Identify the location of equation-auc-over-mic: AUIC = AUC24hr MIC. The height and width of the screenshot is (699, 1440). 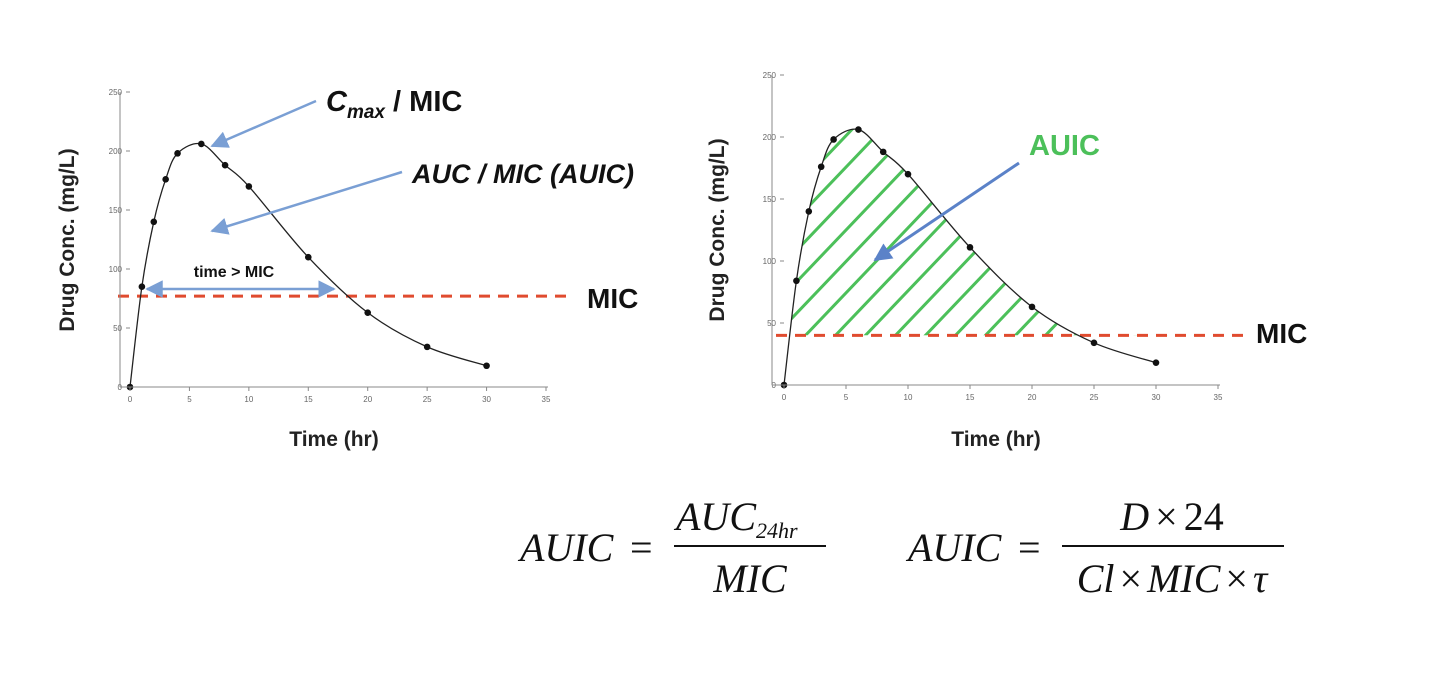
(671, 547).